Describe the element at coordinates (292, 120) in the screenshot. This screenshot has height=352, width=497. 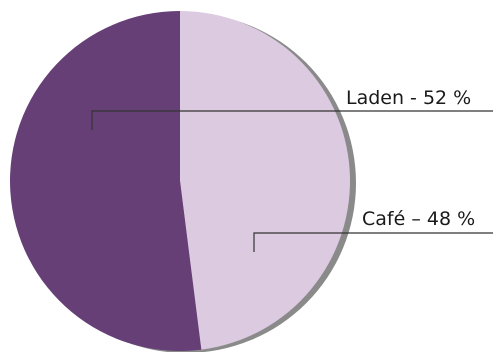
I see `leader-line-laden` at that location.